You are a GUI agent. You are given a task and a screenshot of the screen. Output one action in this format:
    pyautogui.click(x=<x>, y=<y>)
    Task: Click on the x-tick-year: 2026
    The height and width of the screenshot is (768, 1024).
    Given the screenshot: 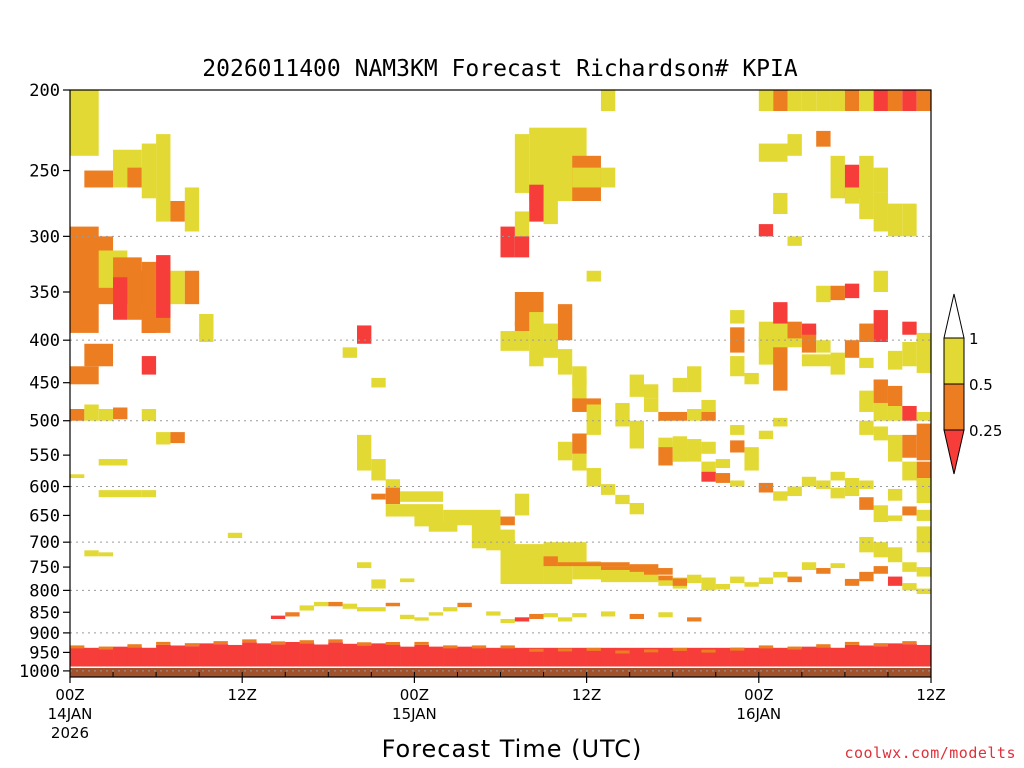 What is the action you would take?
    pyautogui.click(x=70, y=733)
    